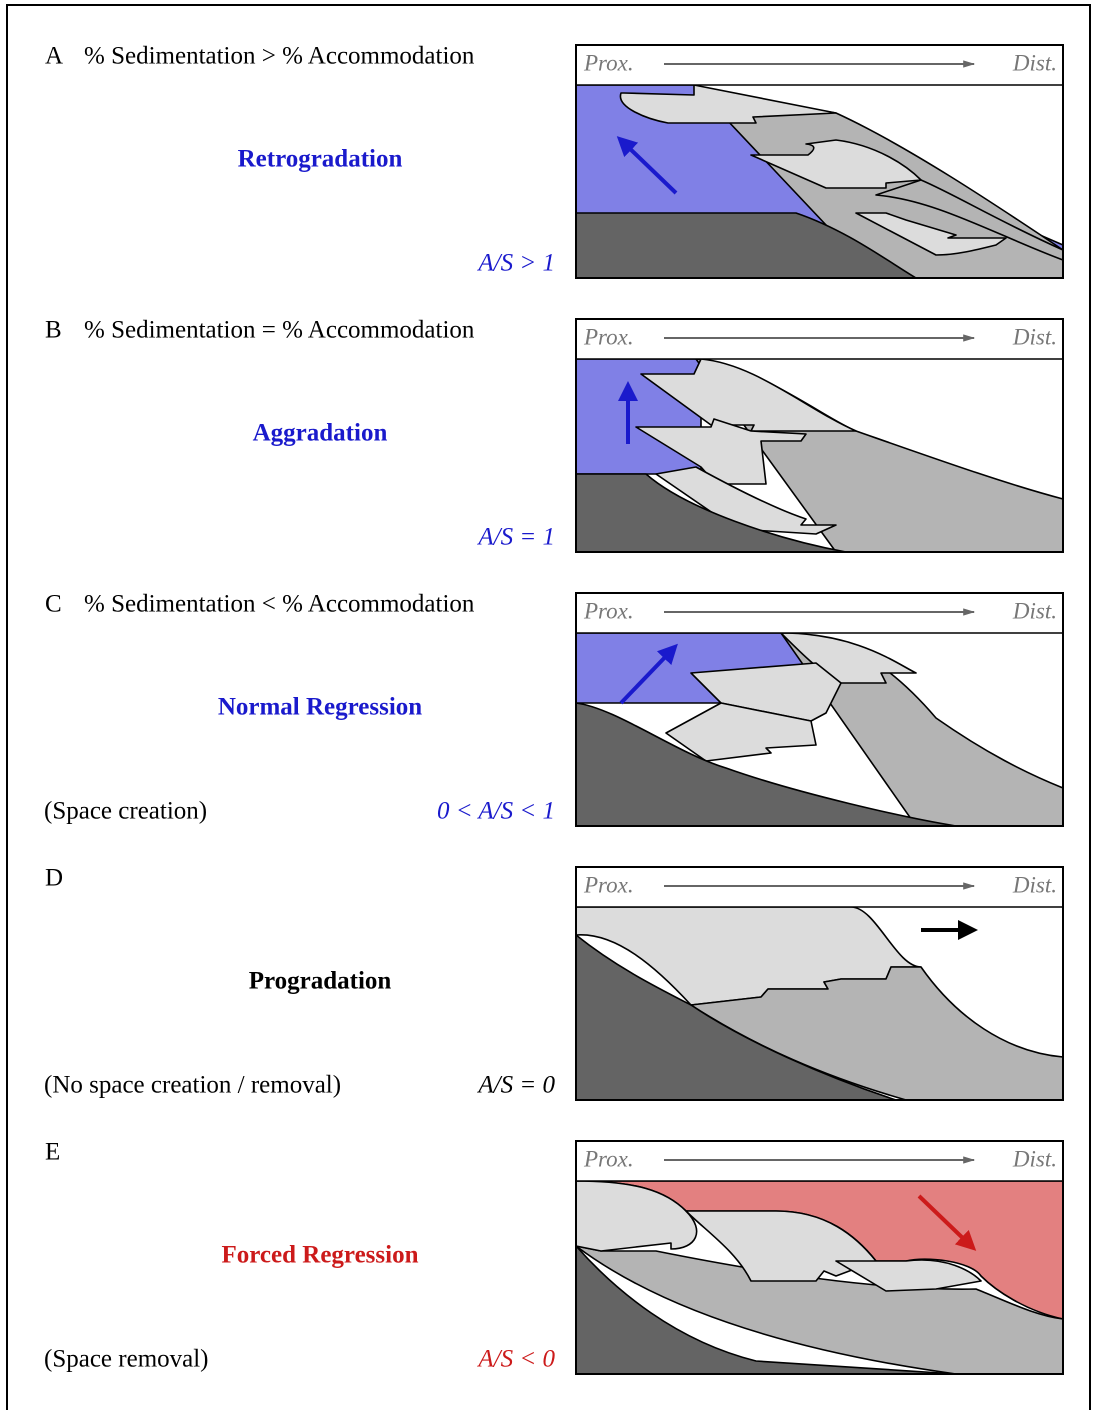 The width and height of the screenshot is (1095, 1410). What do you see at coordinates (515, 1085) in the screenshot?
I see `ratio-label: A/S = 0` at bounding box center [515, 1085].